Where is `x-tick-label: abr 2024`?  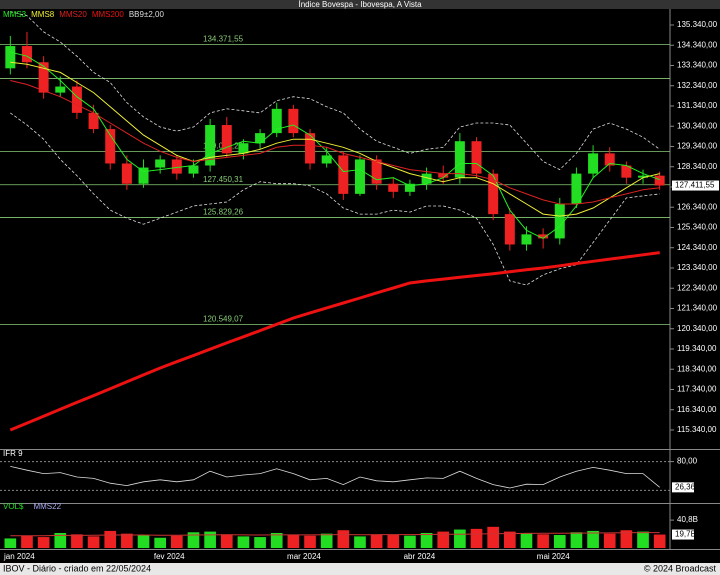
x-tick-label: abr 2024 is located at coordinates (420, 556).